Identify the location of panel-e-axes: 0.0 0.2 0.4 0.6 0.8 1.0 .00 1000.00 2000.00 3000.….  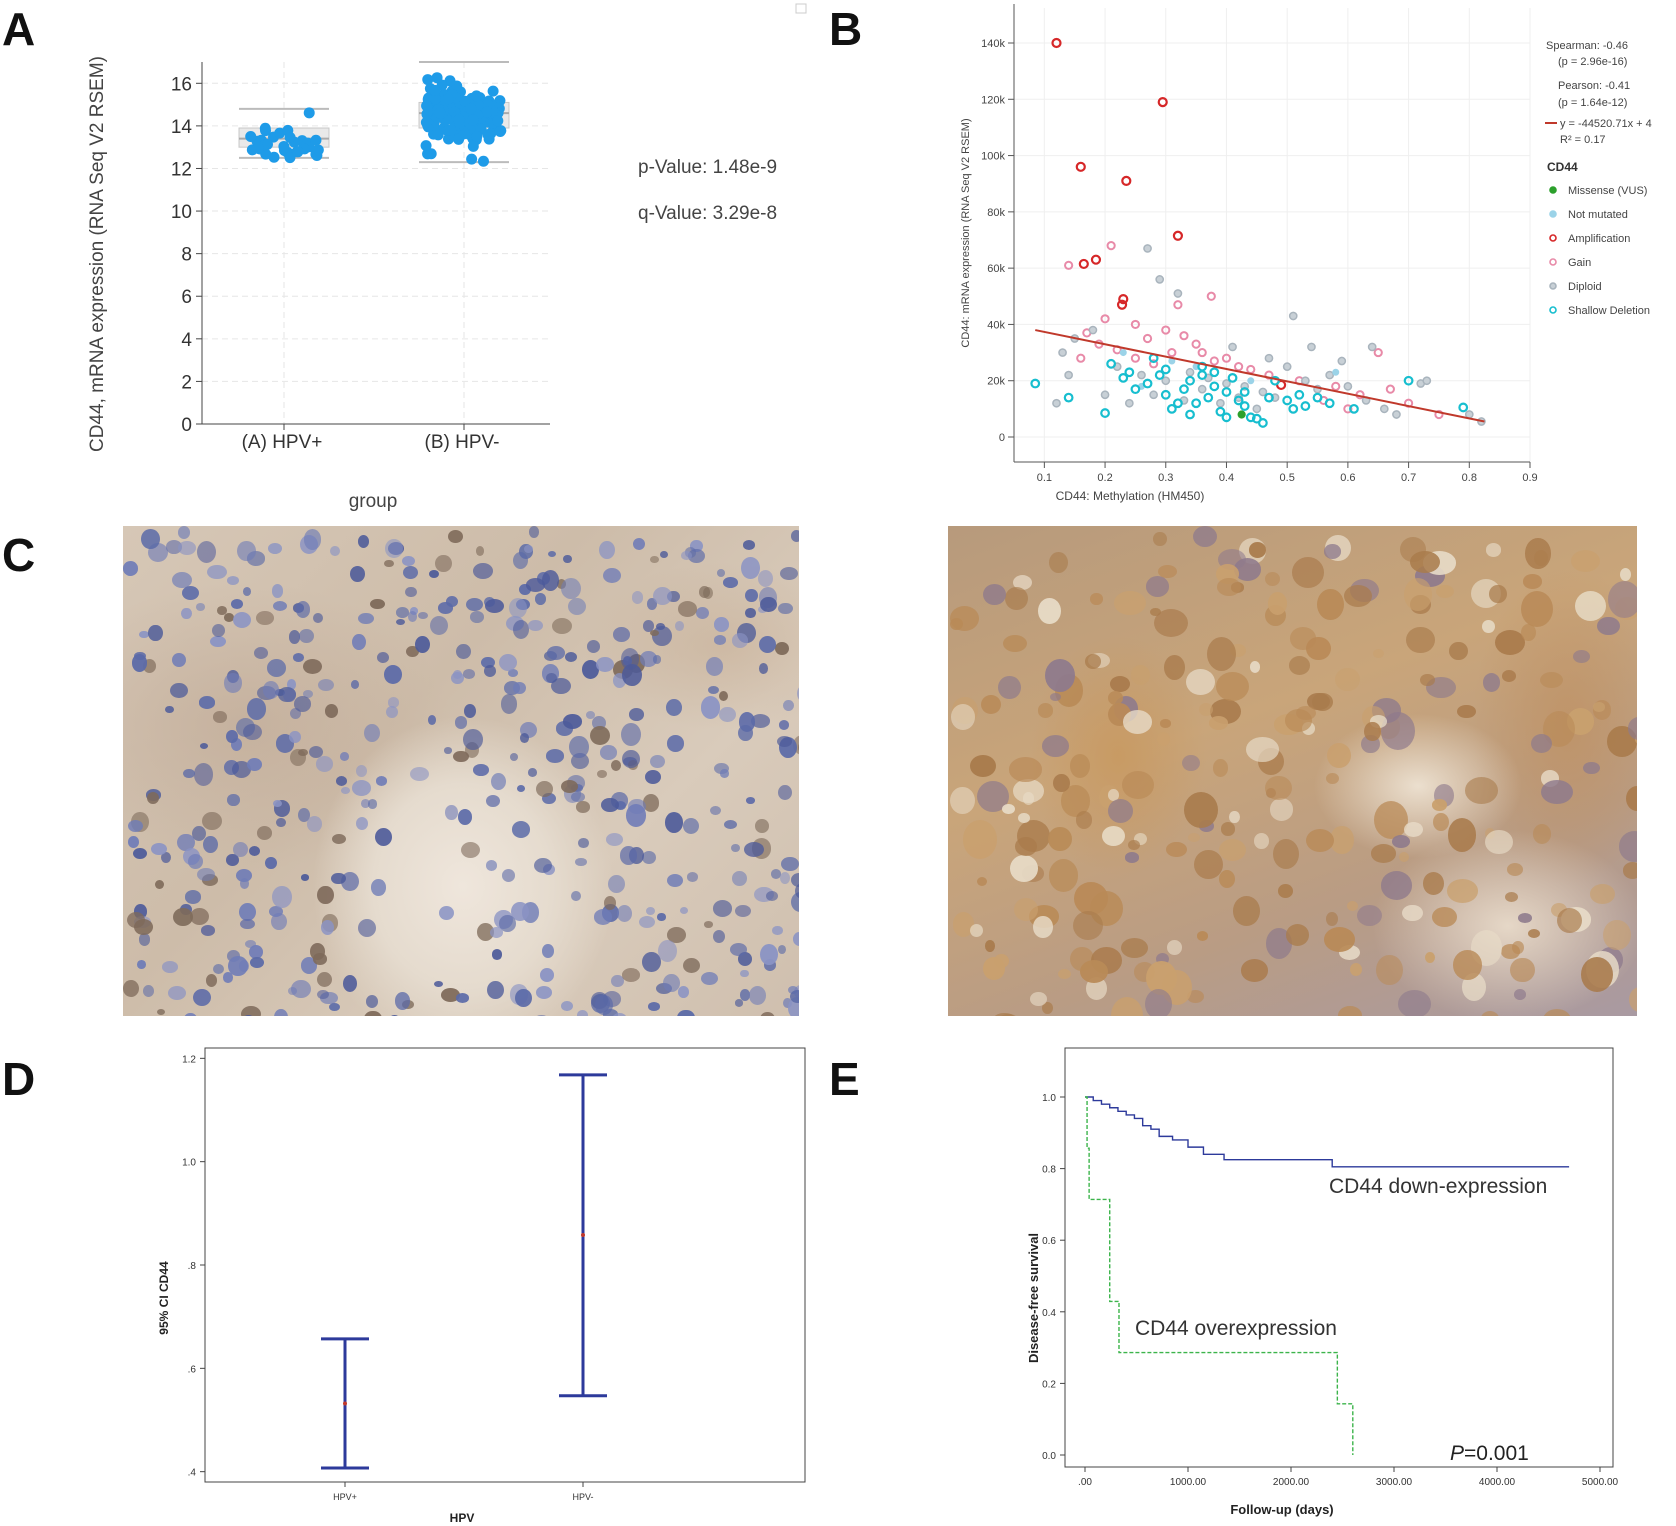
(1330, 1267).